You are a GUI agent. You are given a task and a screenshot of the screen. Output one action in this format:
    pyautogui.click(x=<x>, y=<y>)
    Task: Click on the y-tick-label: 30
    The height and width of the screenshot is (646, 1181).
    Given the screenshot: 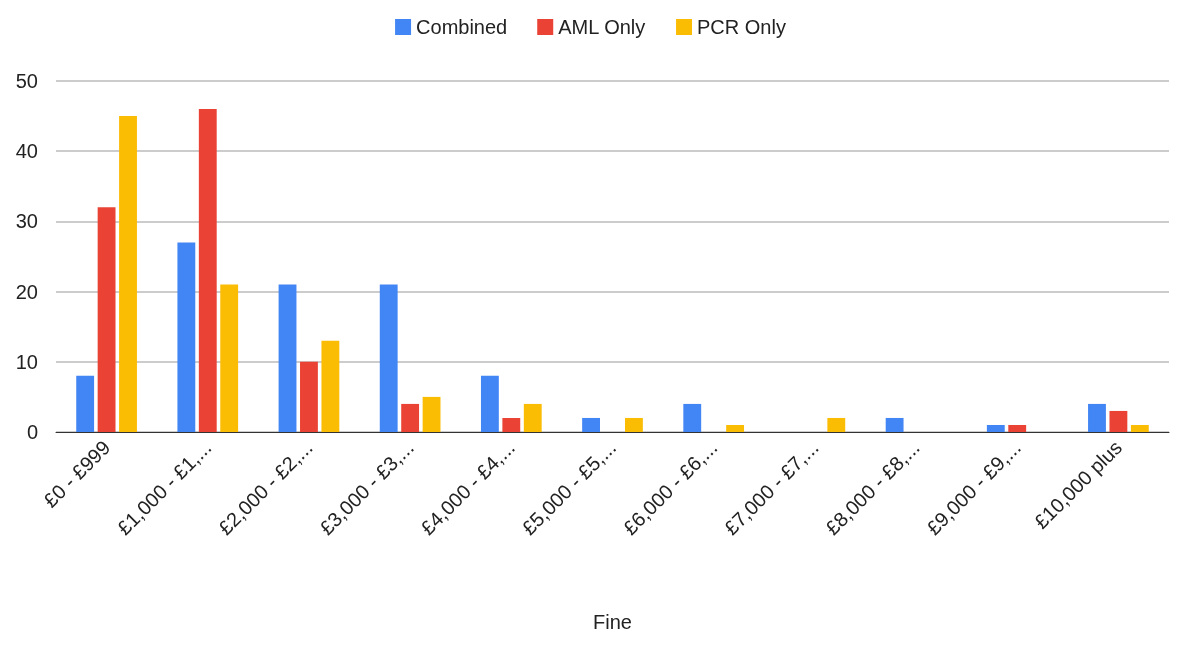 What is the action you would take?
    pyautogui.click(x=26, y=221)
    